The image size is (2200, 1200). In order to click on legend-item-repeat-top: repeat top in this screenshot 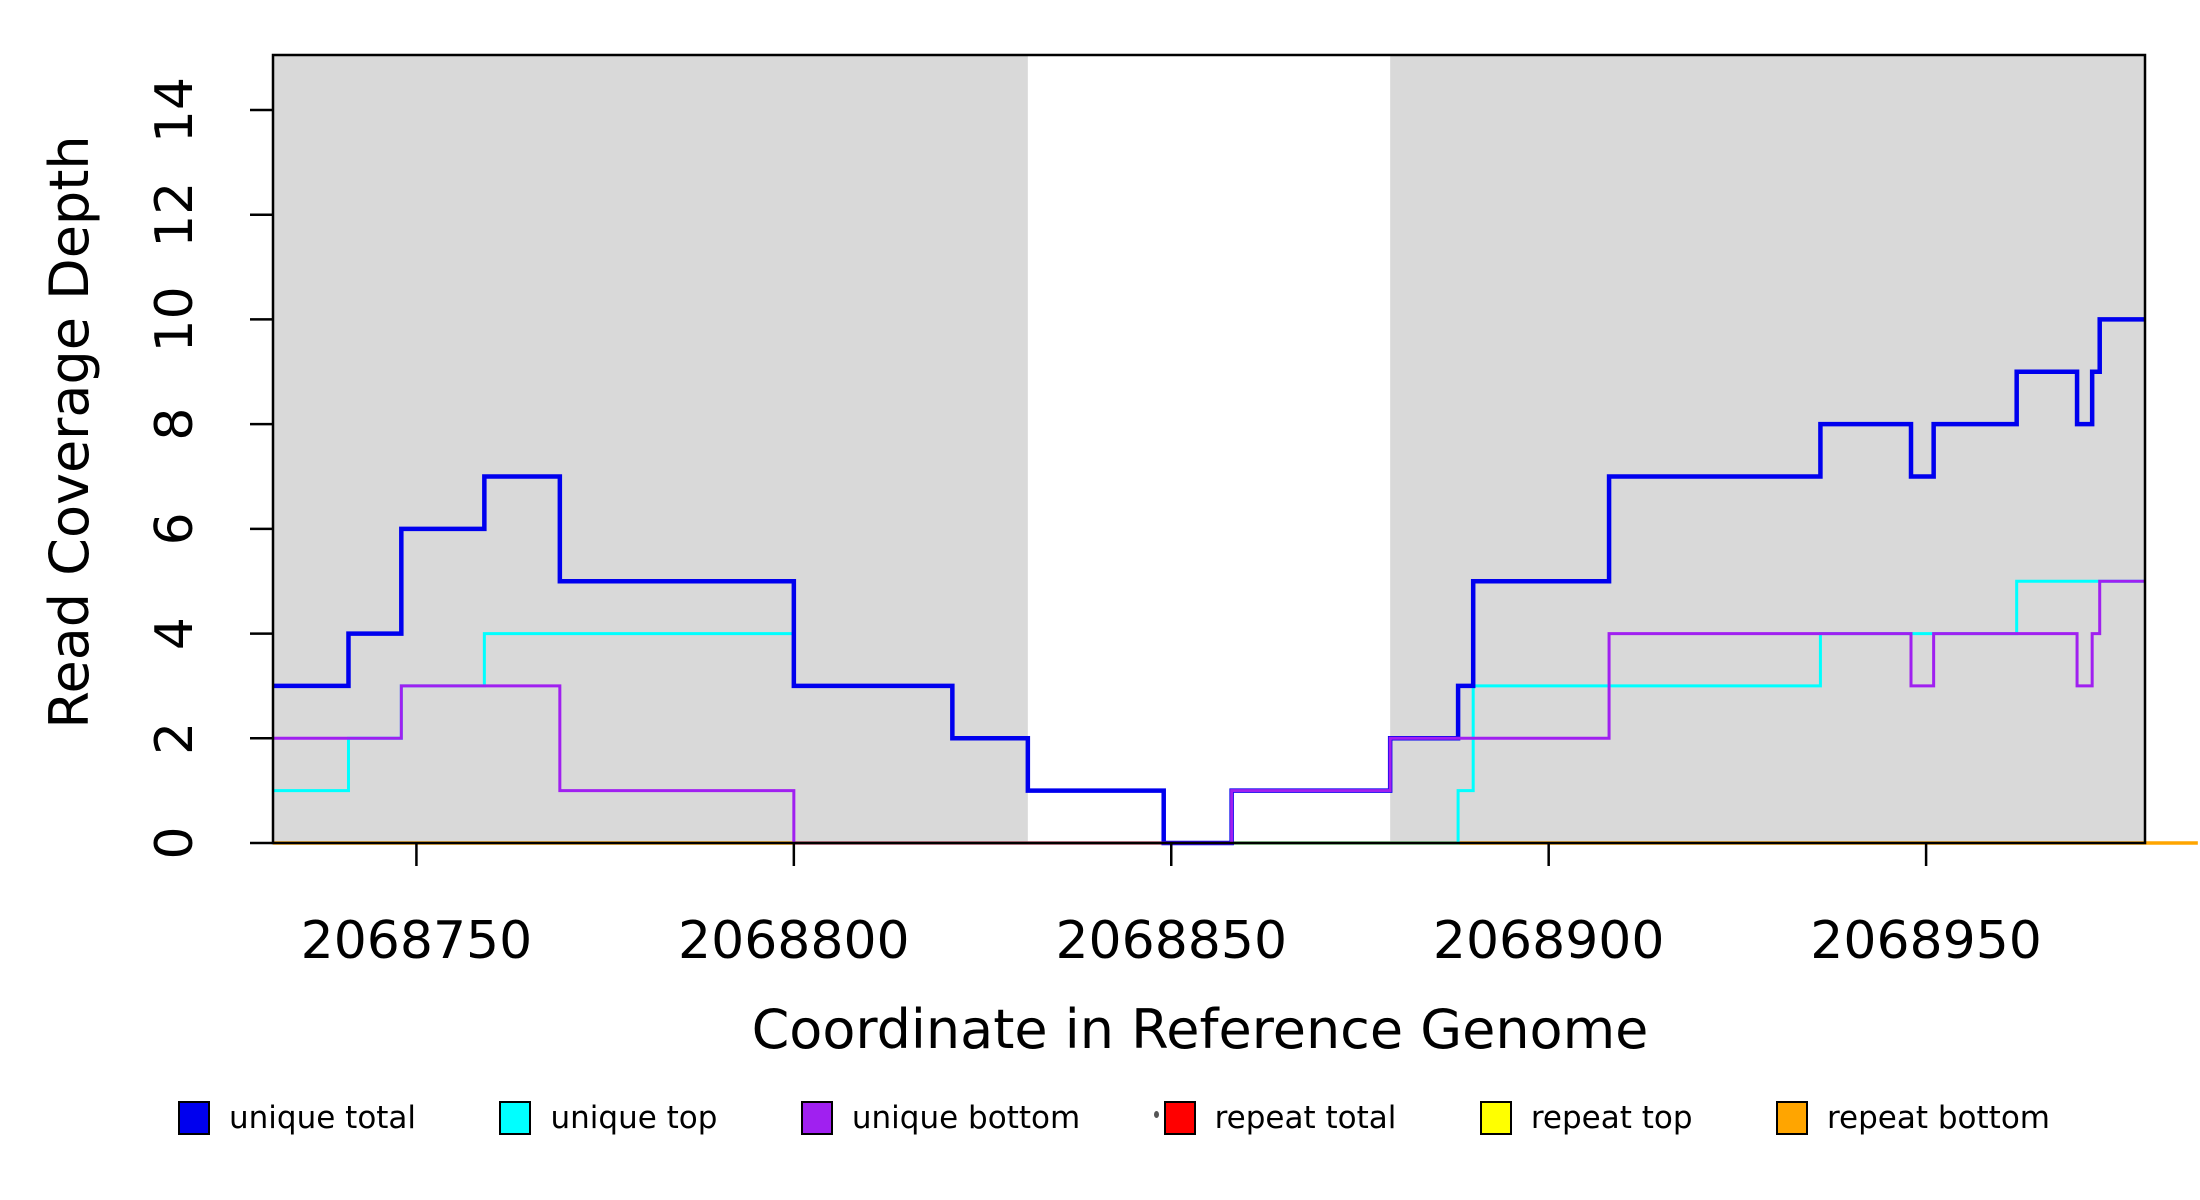, I will do `click(1586, 1118)`.